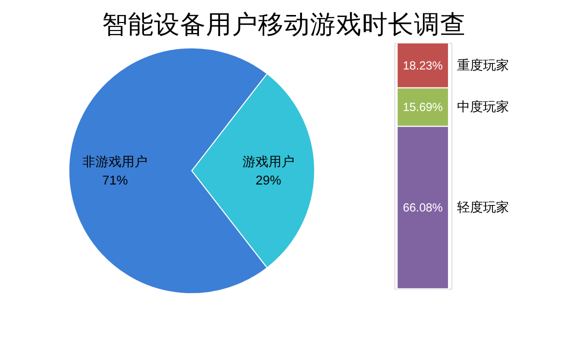 The image size is (588, 353). What do you see at coordinates (483, 106) in the screenshot?
I see `series-label: 中度玩家` at bounding box center [483, 106].